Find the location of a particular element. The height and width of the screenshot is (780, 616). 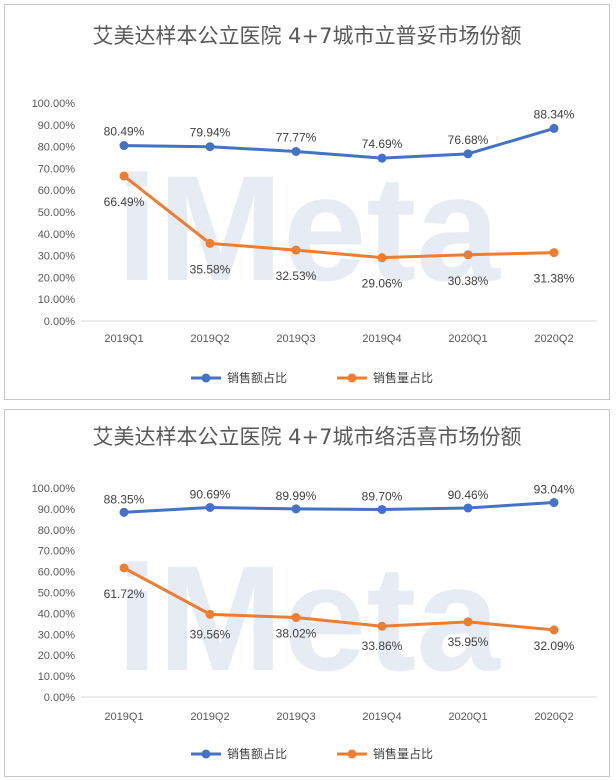

data-label: 33.86% is located at coordinates (382, 646).